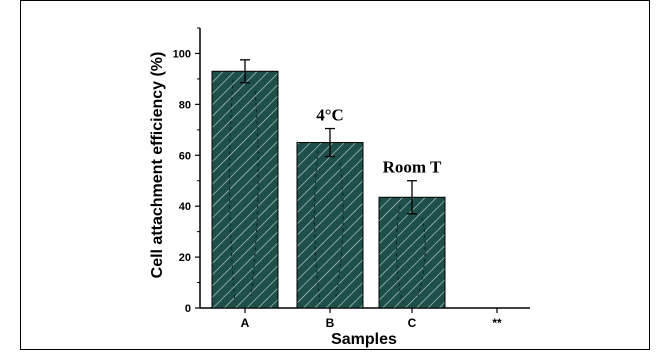  What do you see at coordinates (188, 309) in the screenshot?
I see `y-tick-label: 0` at bounding box center [188, 309].